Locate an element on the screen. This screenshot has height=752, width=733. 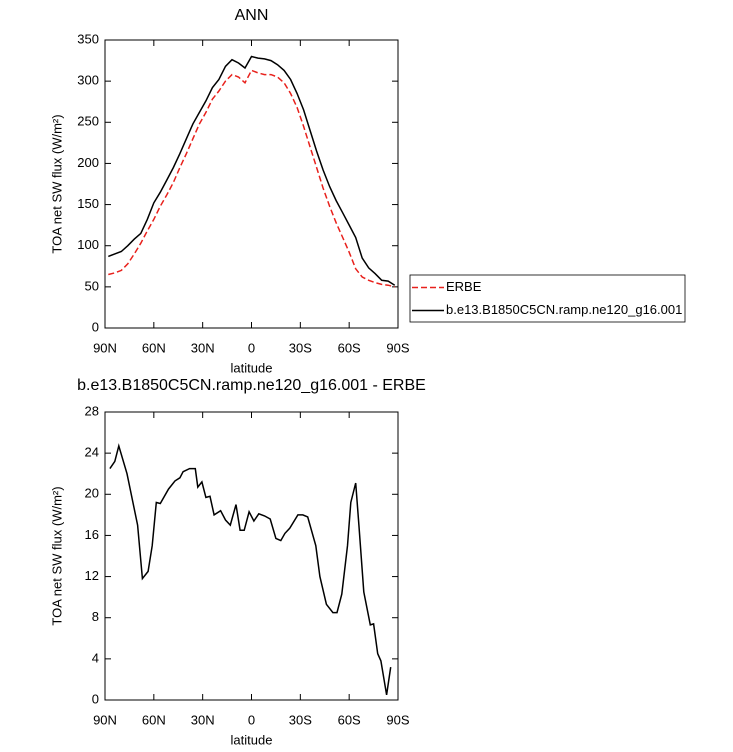
legend-label: b.e13.B1850C5CN.ramp.ne120_g16.001 is located at coordinates (564, 309).